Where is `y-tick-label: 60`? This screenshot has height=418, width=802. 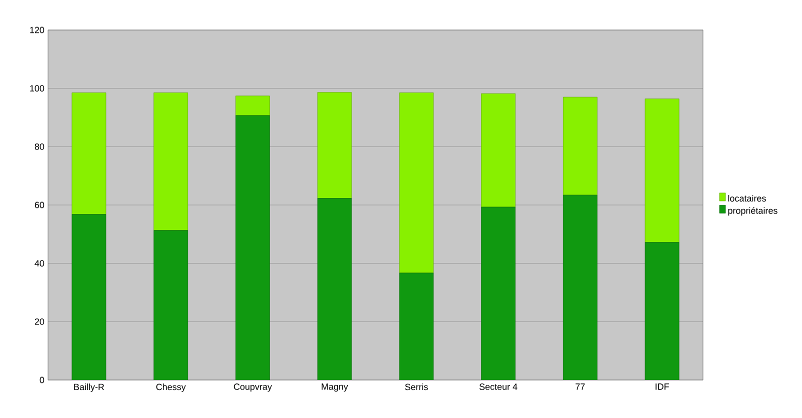 y-tick-label: 60 is located at coordinates (39, 205).